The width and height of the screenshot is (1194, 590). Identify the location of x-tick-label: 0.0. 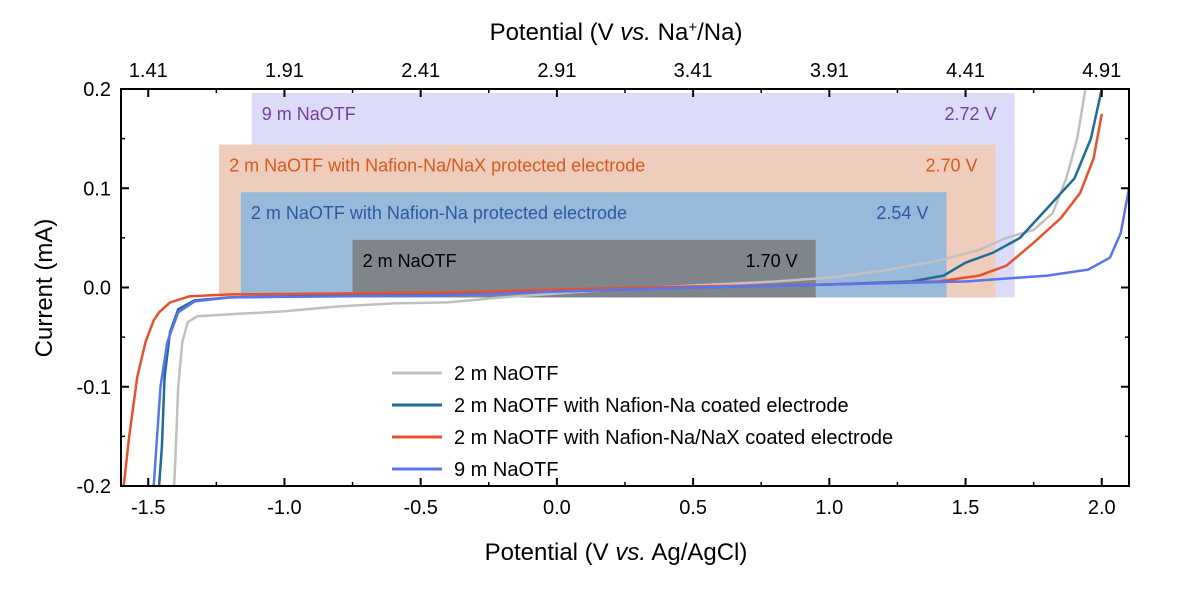
(557, 508).